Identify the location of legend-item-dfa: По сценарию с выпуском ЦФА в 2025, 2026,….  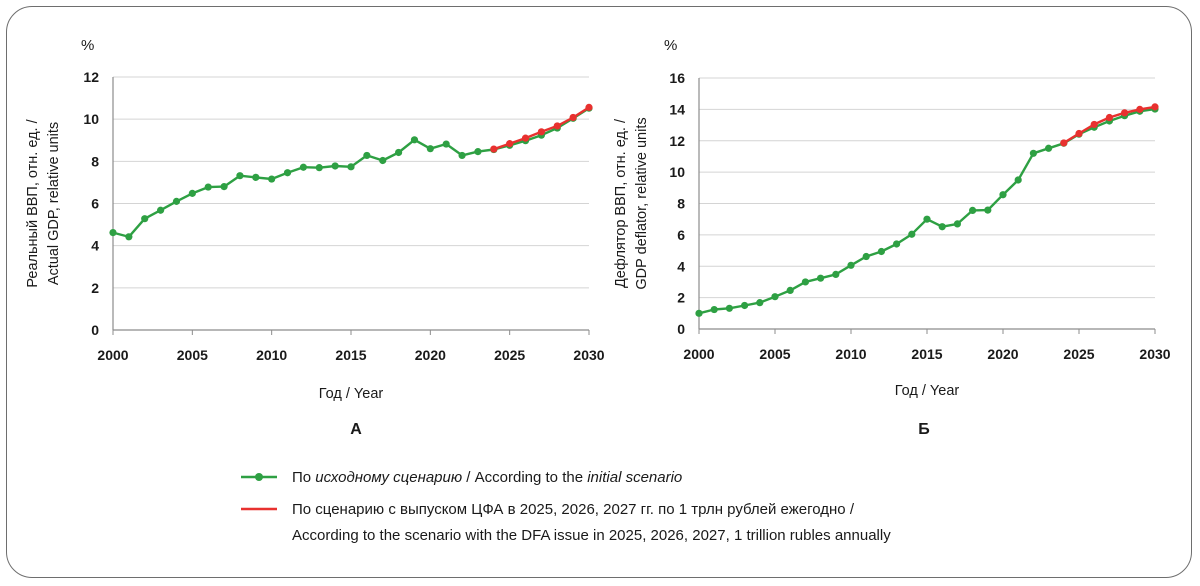
(566, 522).